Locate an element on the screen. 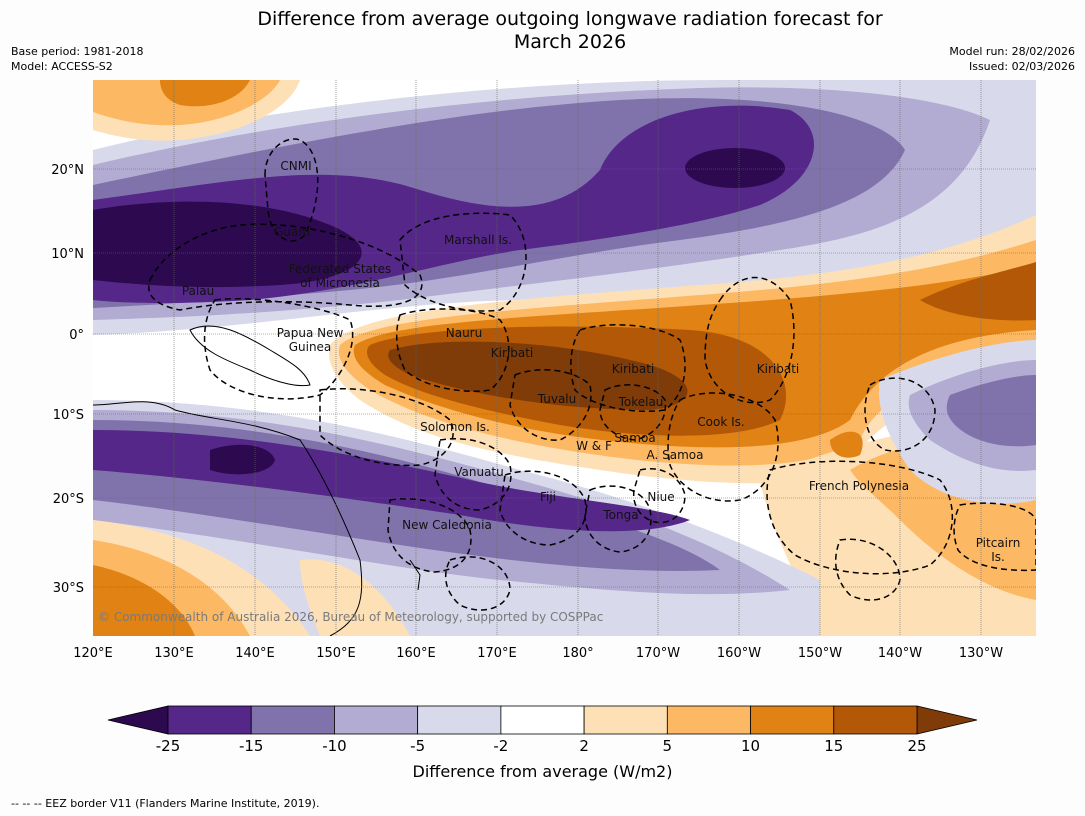 The image size is (1085, 816). region-label-line: Tonga is located at coordinates (620, 515).